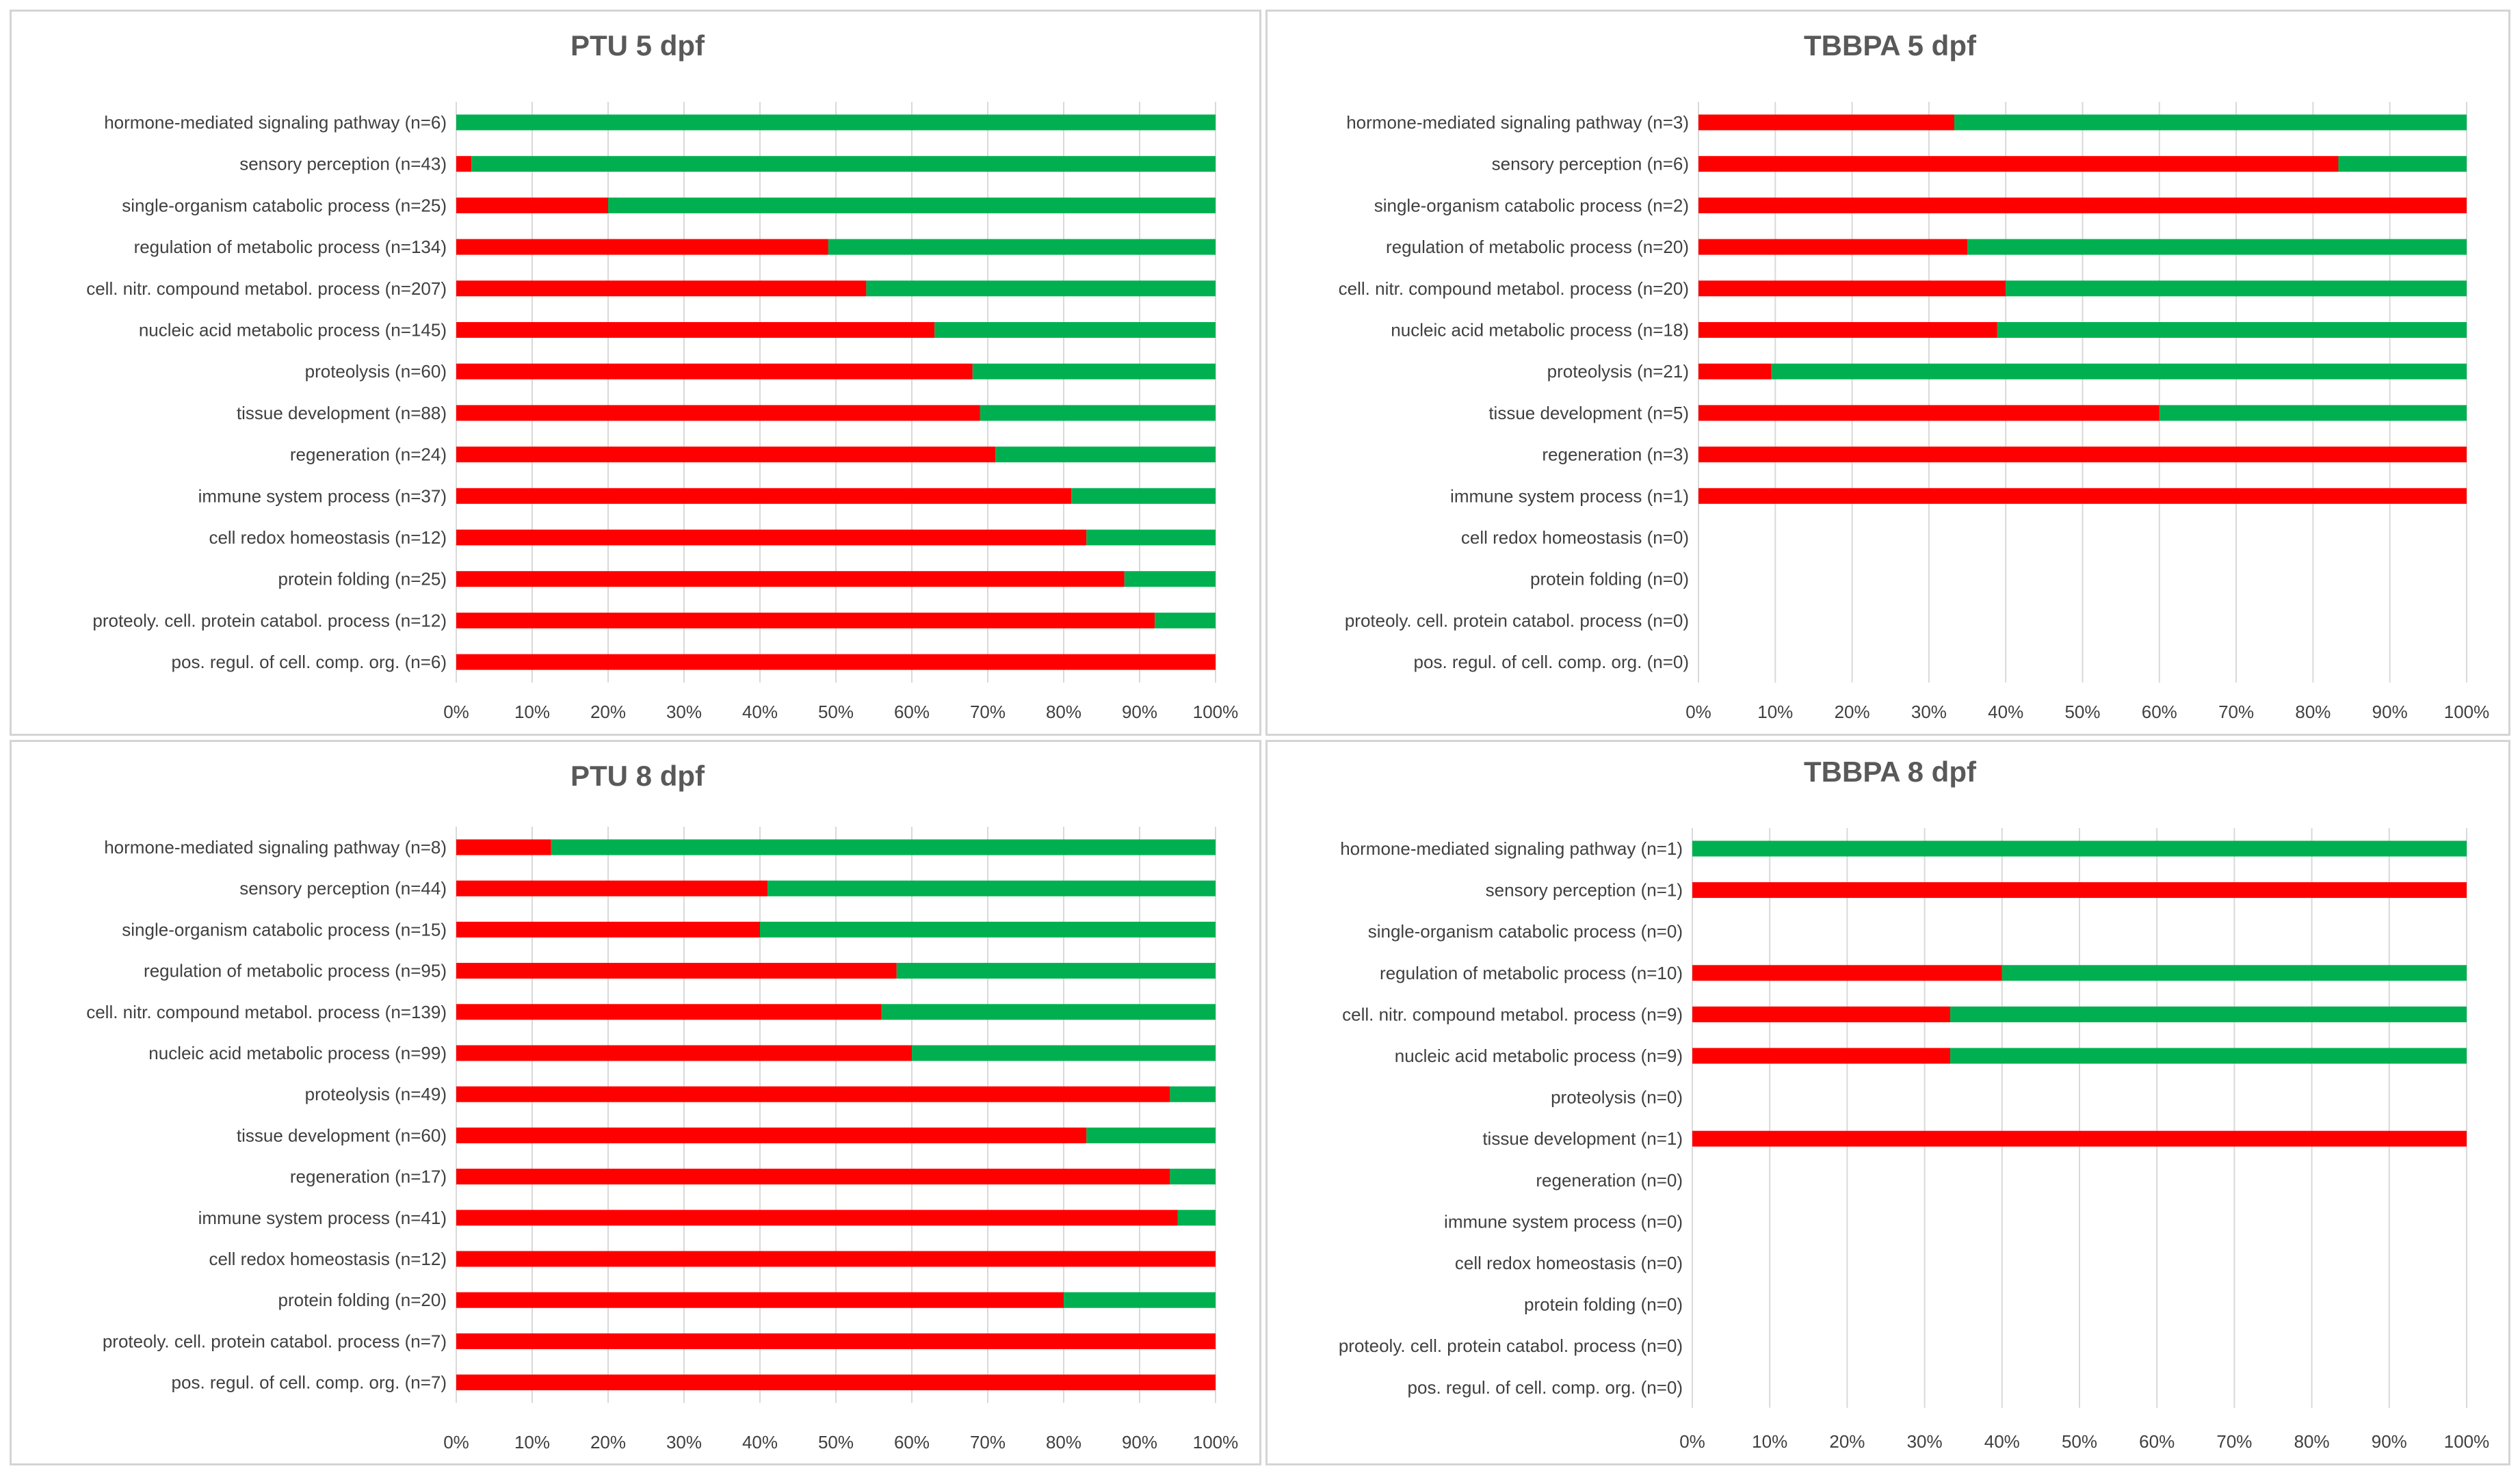 The height and width of the screenshot is (1475, 2520). Describe the element at coordinates (290, 247) in the screenshot. I see `category-label: regulation of metabolic process (n=134)` at that location.